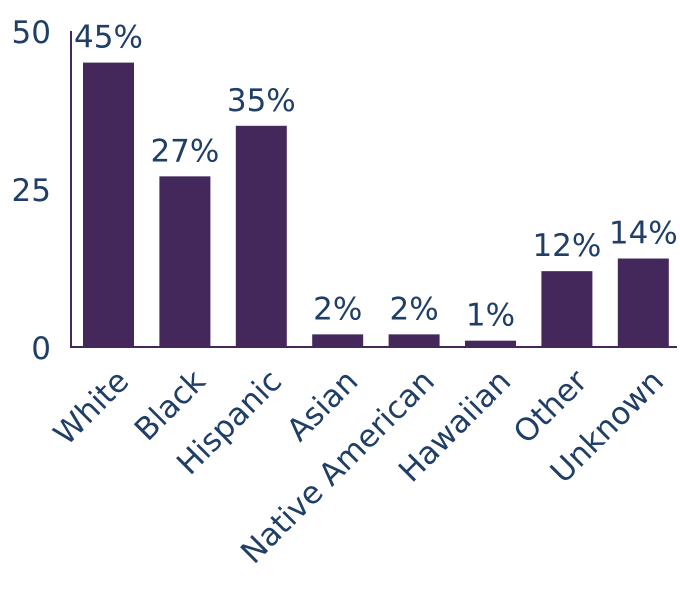 This screenshot has height=606, width=680. I want to click on bar-black, so click(185, 261).